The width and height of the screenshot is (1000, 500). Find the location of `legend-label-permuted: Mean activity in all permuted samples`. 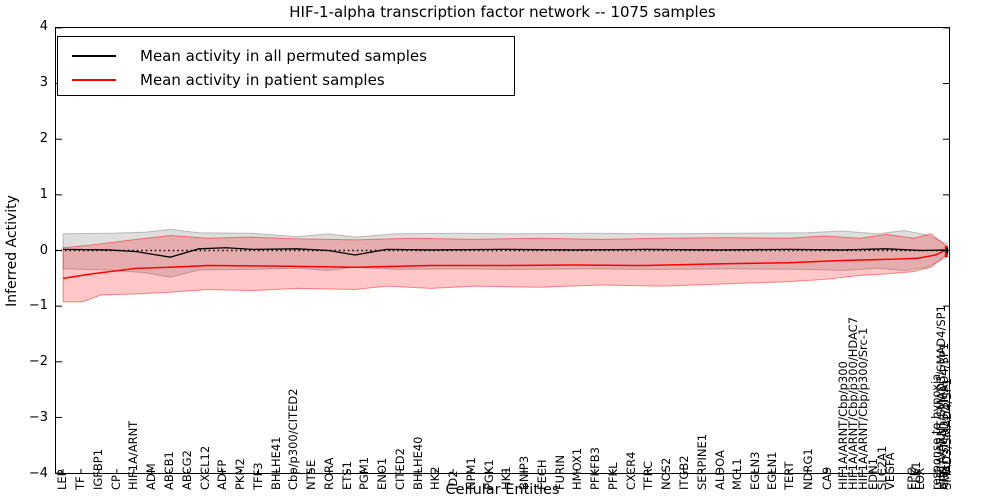

legend-label-permuted: Mean activity in all permuted samples is located at coordinates (283, 56).